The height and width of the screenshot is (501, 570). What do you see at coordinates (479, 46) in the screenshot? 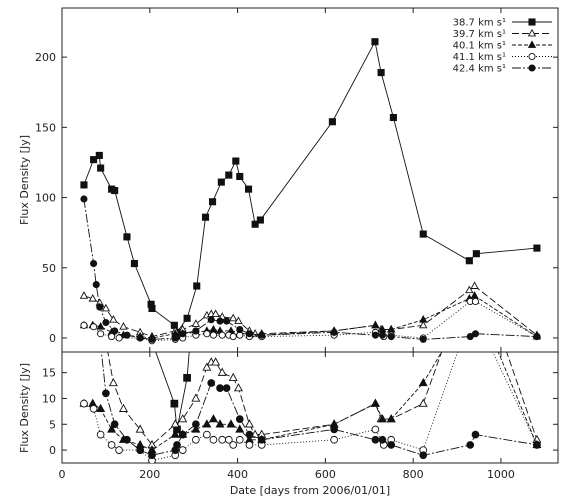
I see `legend-label: 40.1 km s¹` at bounding box center [479, 46].